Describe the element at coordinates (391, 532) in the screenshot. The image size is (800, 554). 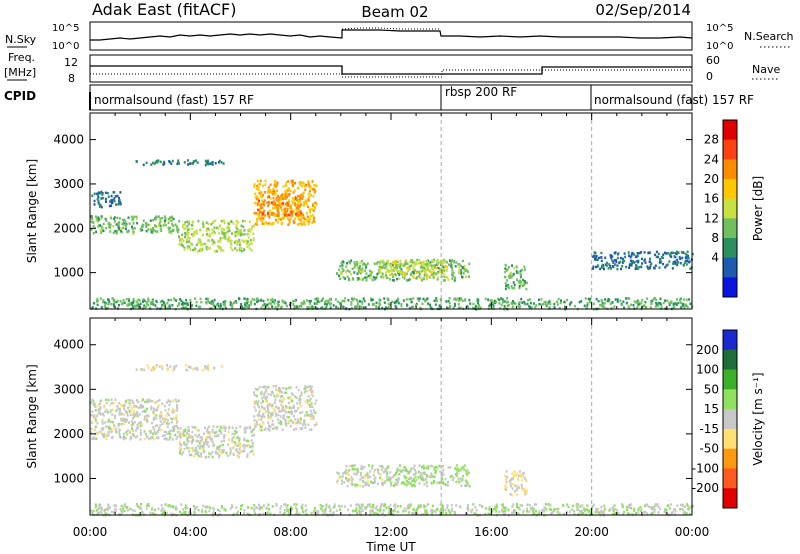
I see `x-tick-label: 12:00` at that location.